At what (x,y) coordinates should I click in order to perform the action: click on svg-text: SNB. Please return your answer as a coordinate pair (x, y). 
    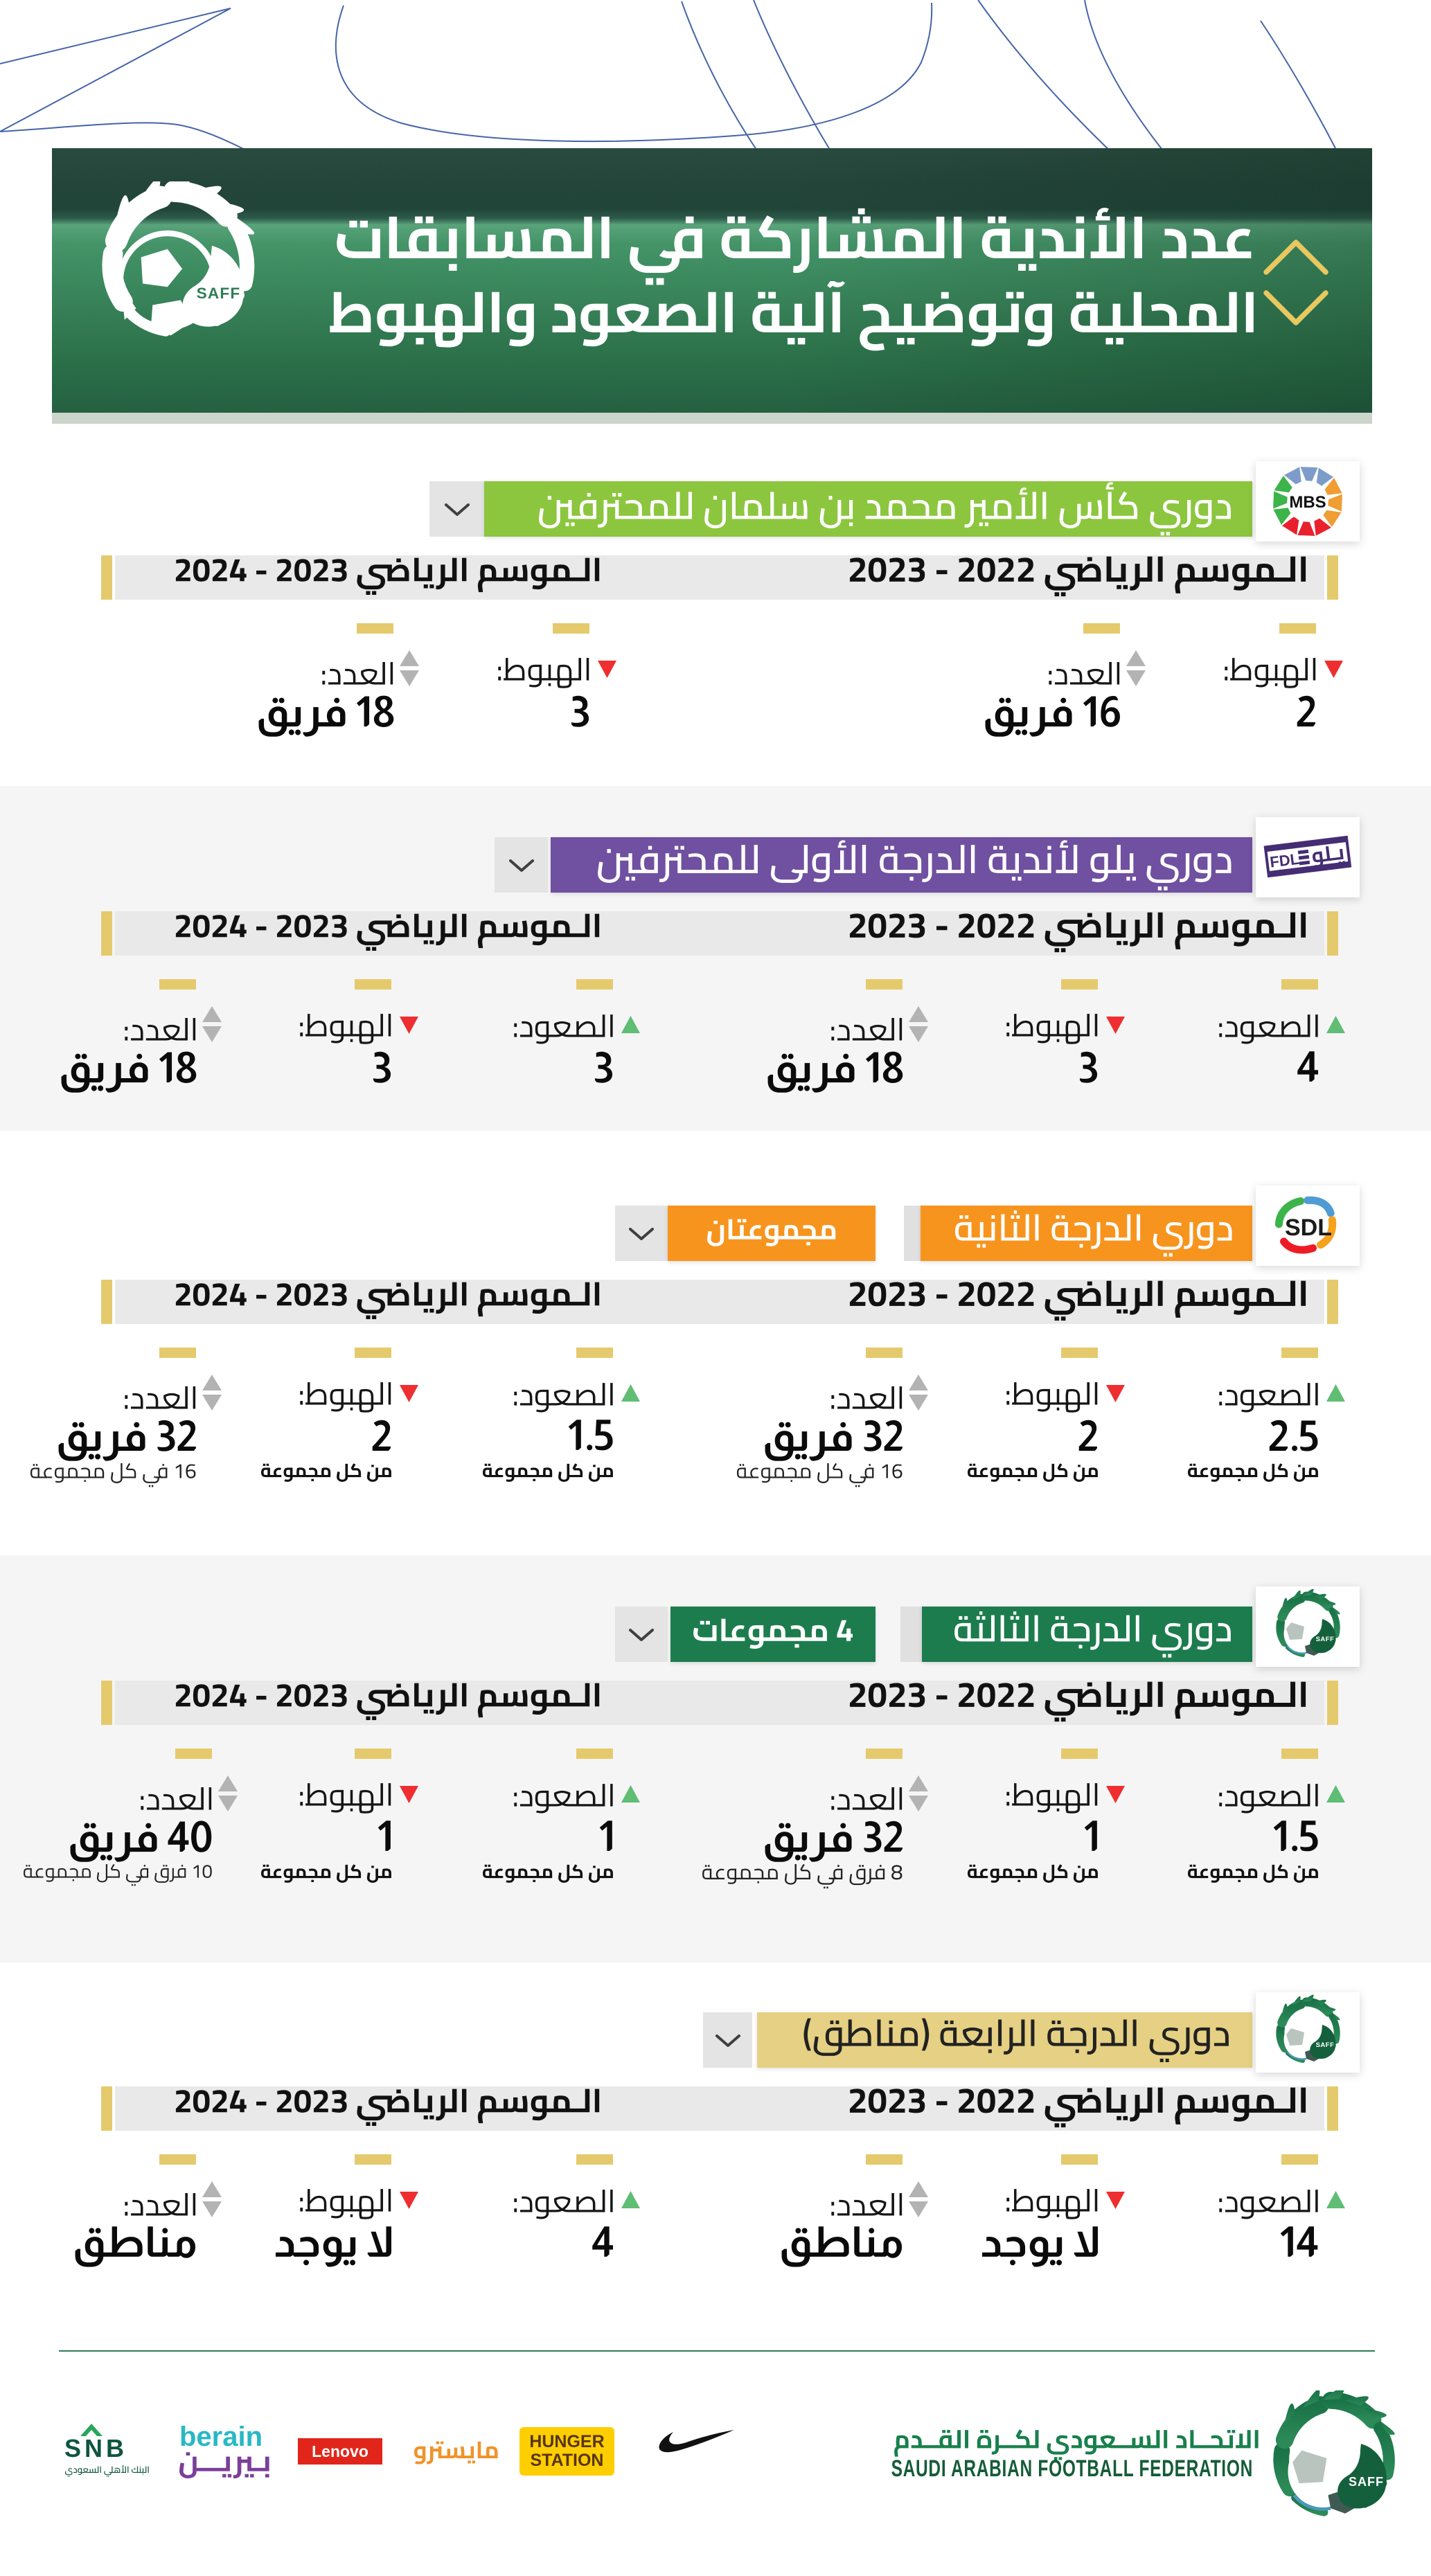
    Looking at the image, I should click on (95, 2448).